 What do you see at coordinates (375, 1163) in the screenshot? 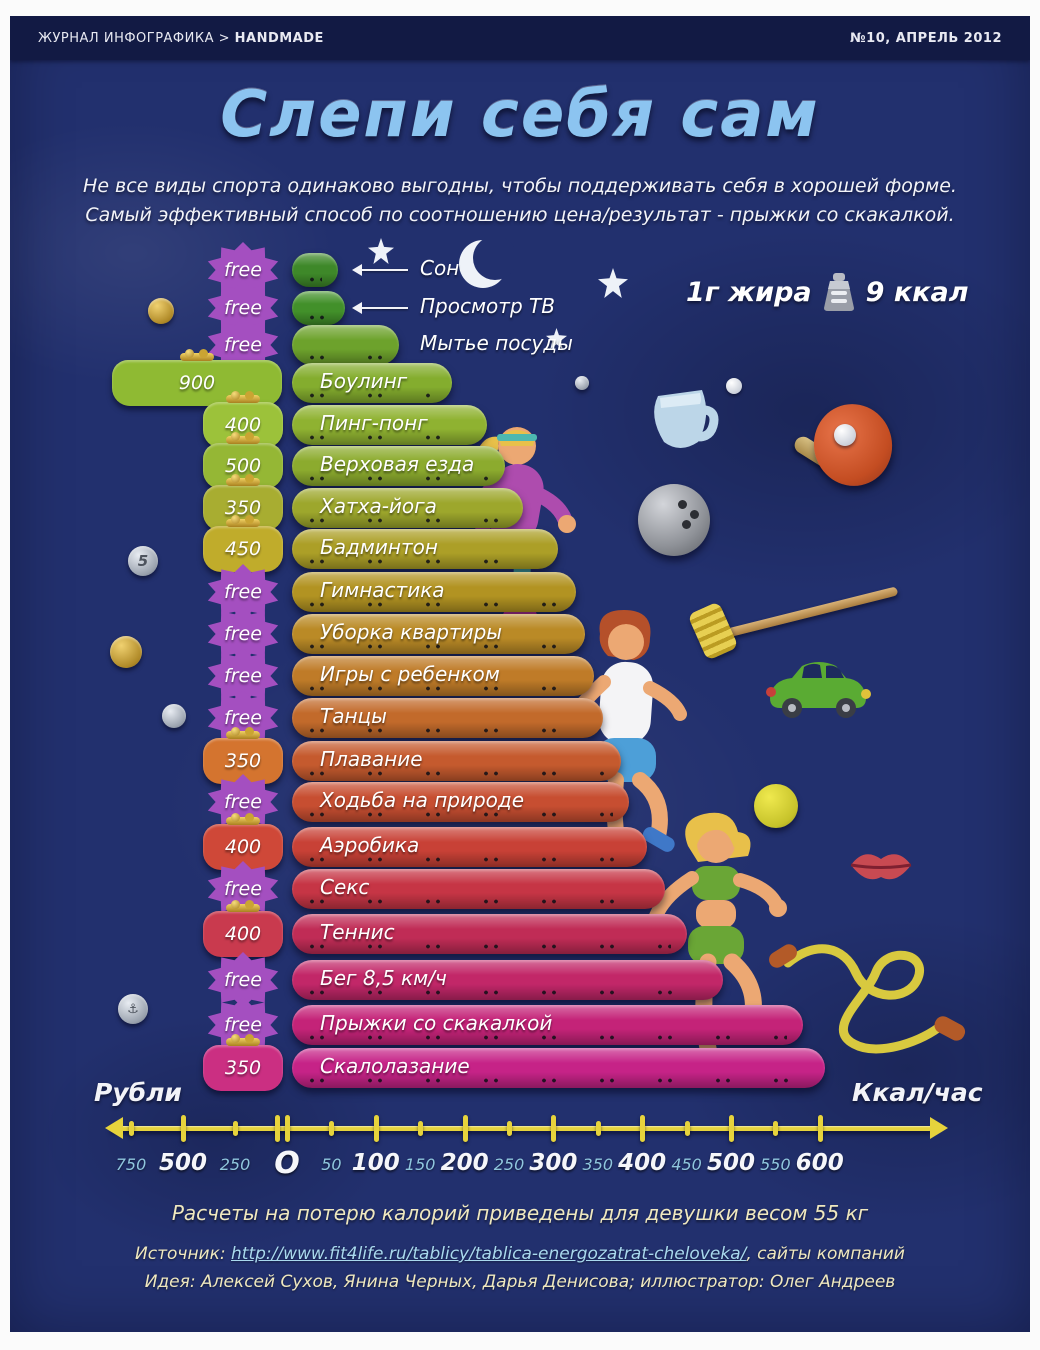
I see `axis-tick-label: 100` at bounding box center [375, 1163].